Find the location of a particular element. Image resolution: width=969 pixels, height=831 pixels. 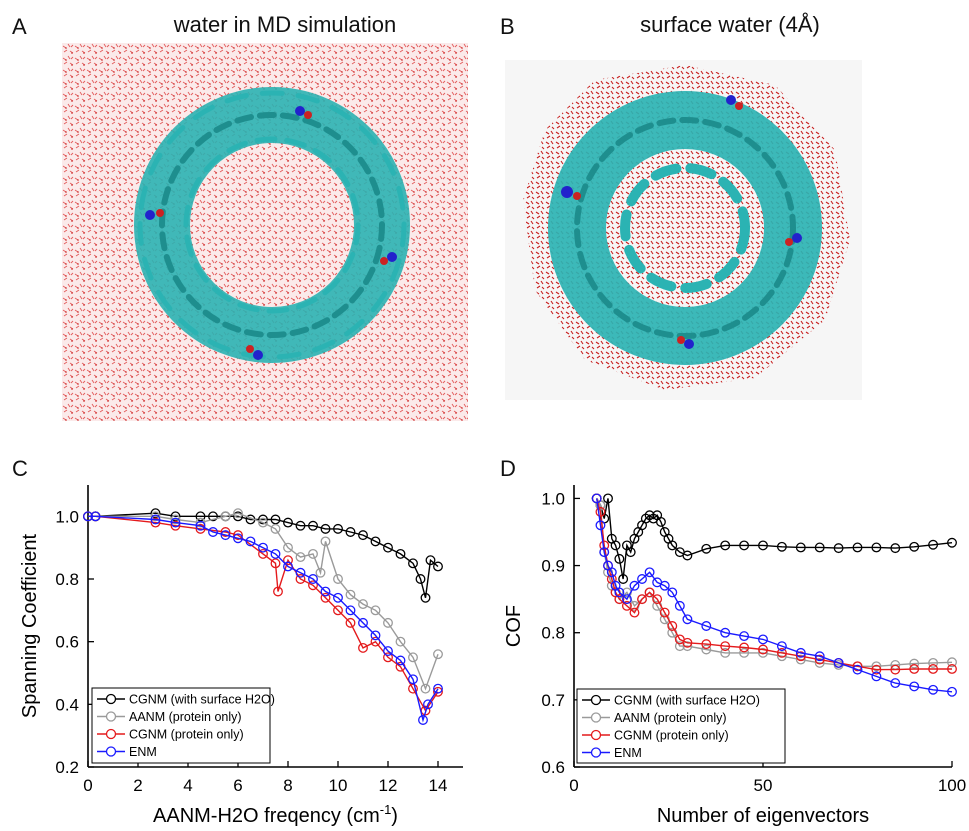

legend-label: ENM is located at coordinates (628, 753).